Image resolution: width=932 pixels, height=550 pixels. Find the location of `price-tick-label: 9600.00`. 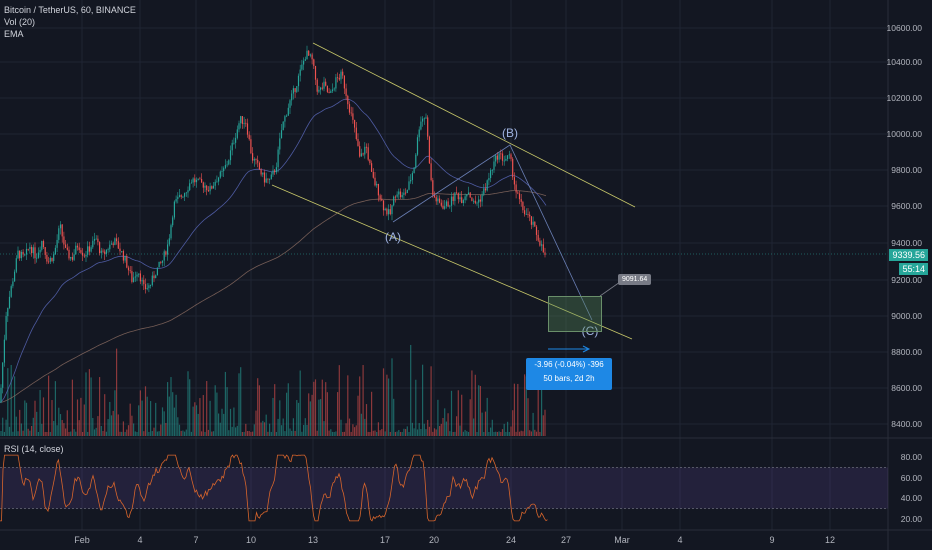

price-tick-label: 9600.00 is located at coordinates (906, 206).